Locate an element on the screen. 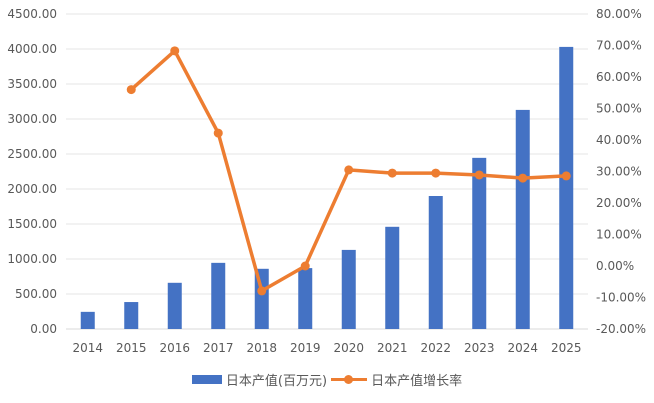 This screenshot has height=403, width=654. legend-item-line: 日本产值增长率 is located at coordinates (396, 379).